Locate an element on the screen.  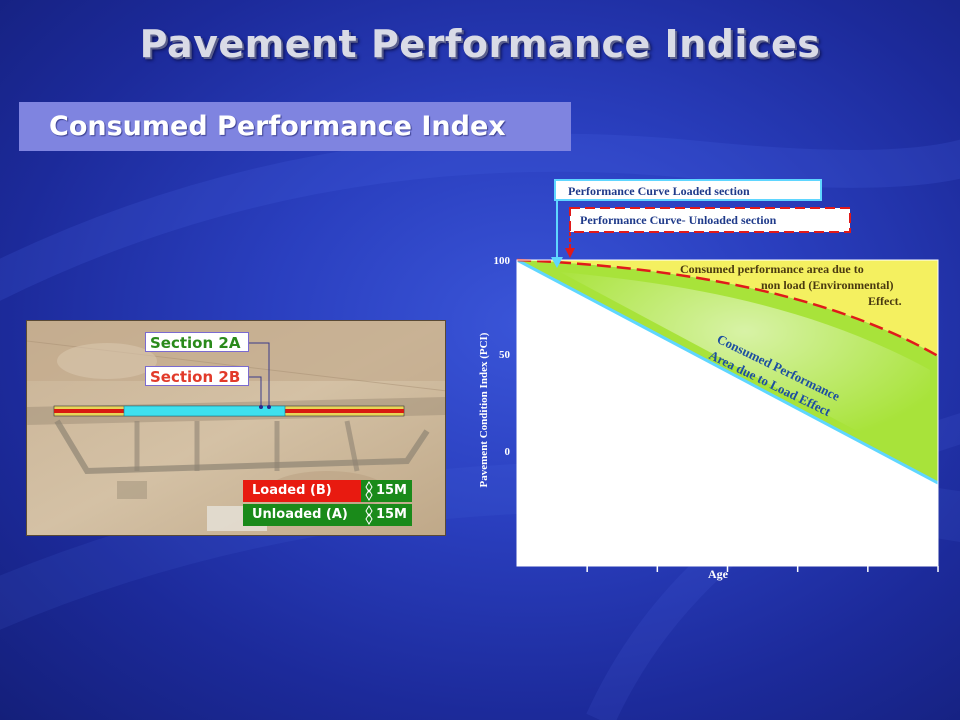
y-tick-label: 50 is located at coordinates (505, 355).